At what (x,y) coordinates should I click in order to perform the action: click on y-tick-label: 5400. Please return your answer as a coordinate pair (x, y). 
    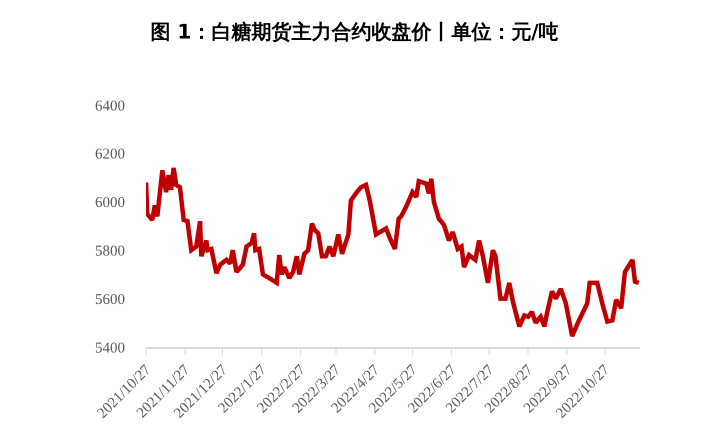
    Looking at the image, I should click on (110, 348).